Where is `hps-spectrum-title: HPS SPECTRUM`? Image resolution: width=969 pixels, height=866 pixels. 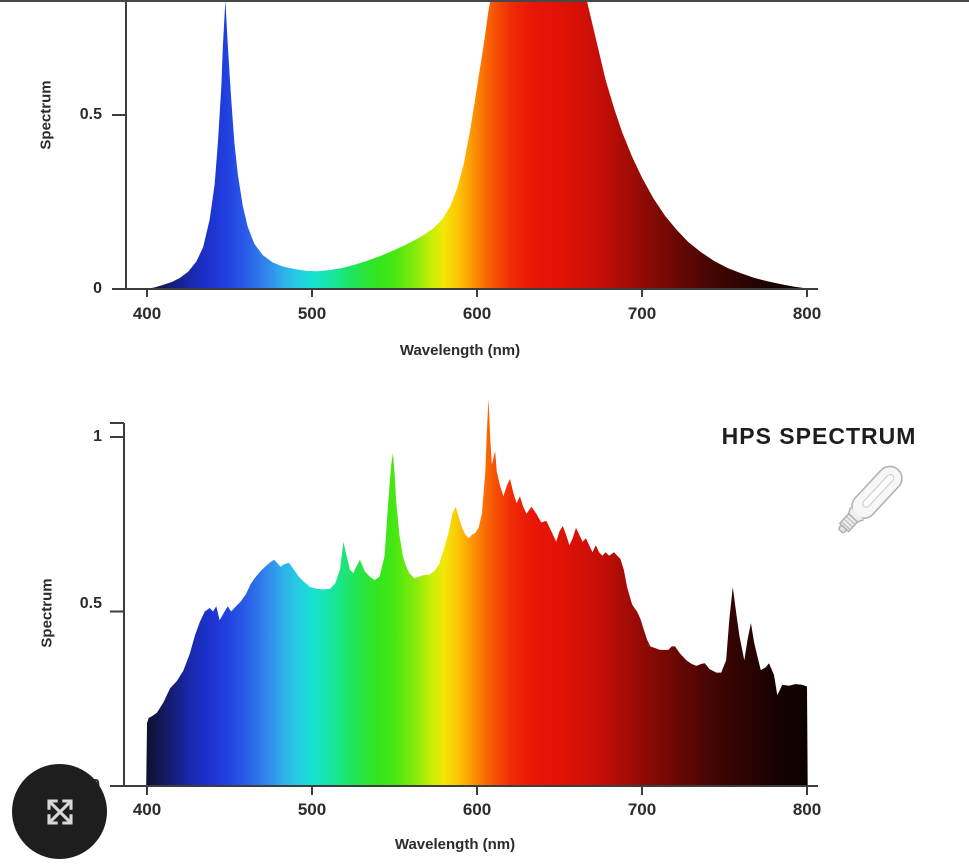 hps-spectrum-title: HPS SPECTRUM is located at coordinates (819, 436).